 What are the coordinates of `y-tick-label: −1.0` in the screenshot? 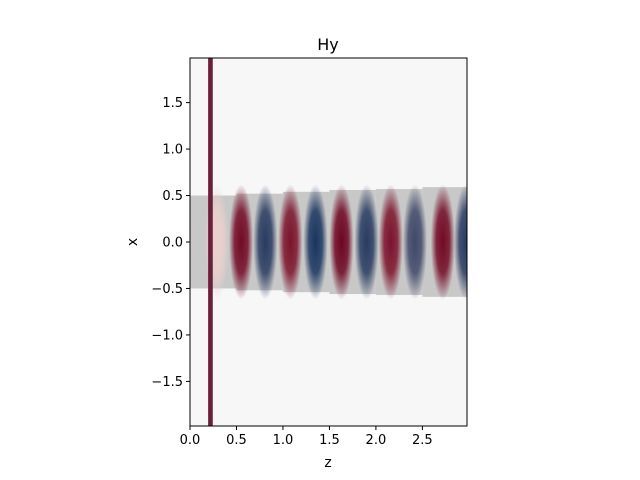 It's located at (167, 335).